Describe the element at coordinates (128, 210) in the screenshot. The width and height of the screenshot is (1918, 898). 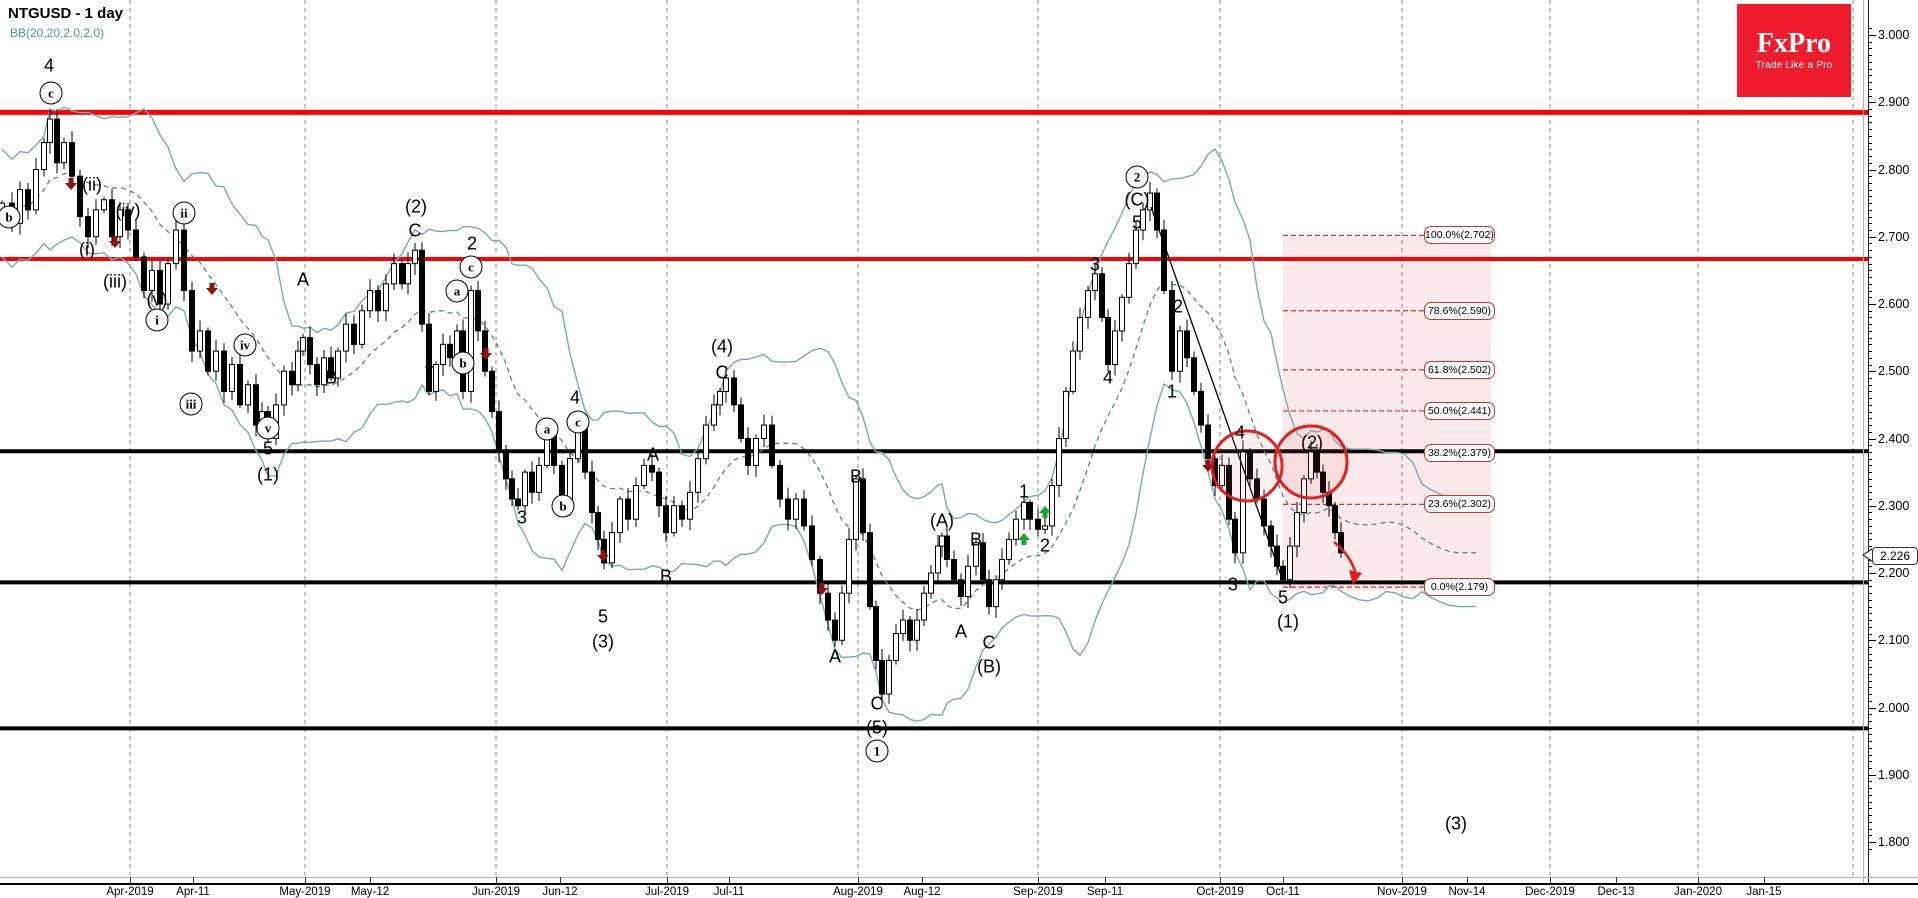
I see `wave-label: (iv)` at that location.